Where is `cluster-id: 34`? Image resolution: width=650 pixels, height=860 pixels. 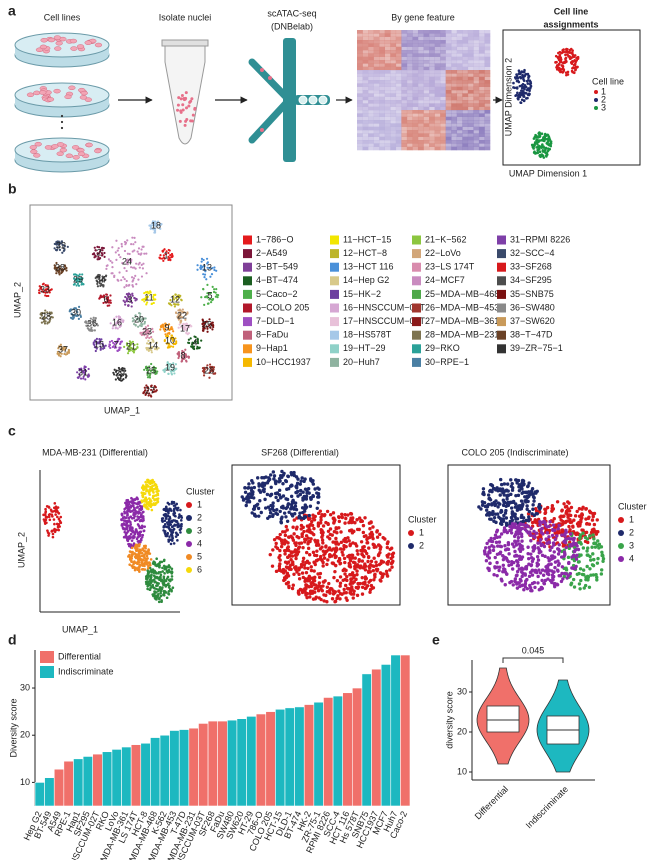
cluster-id: 34 is located at coordinates (101, 279).